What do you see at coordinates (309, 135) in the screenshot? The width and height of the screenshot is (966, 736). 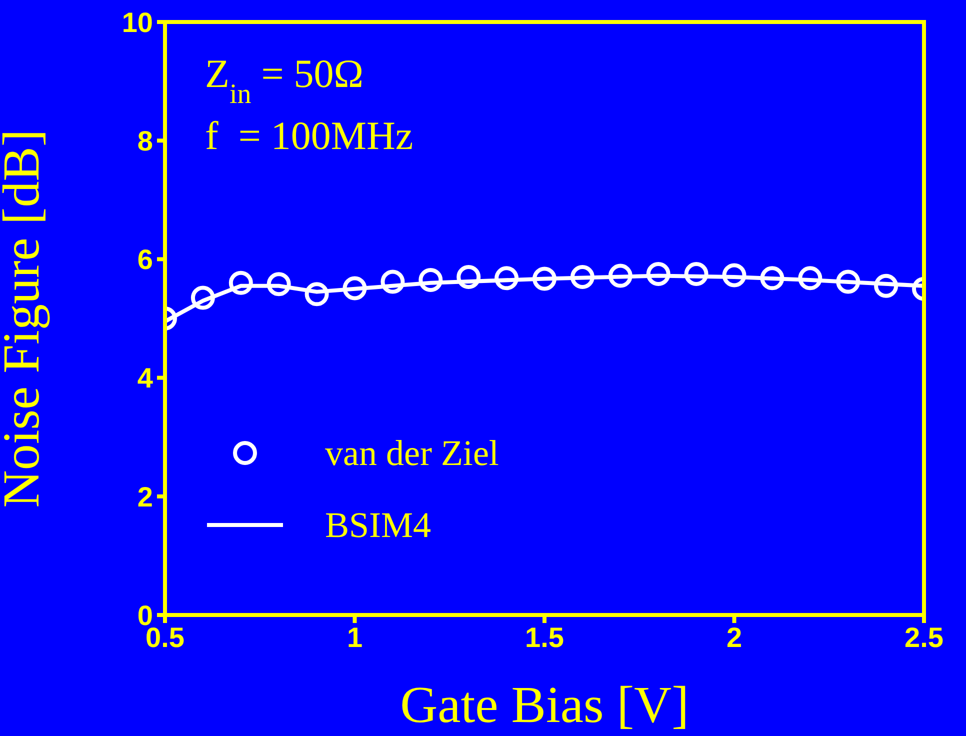 I see `annotation: f = 100MHz` at bounding box center [309, 135].